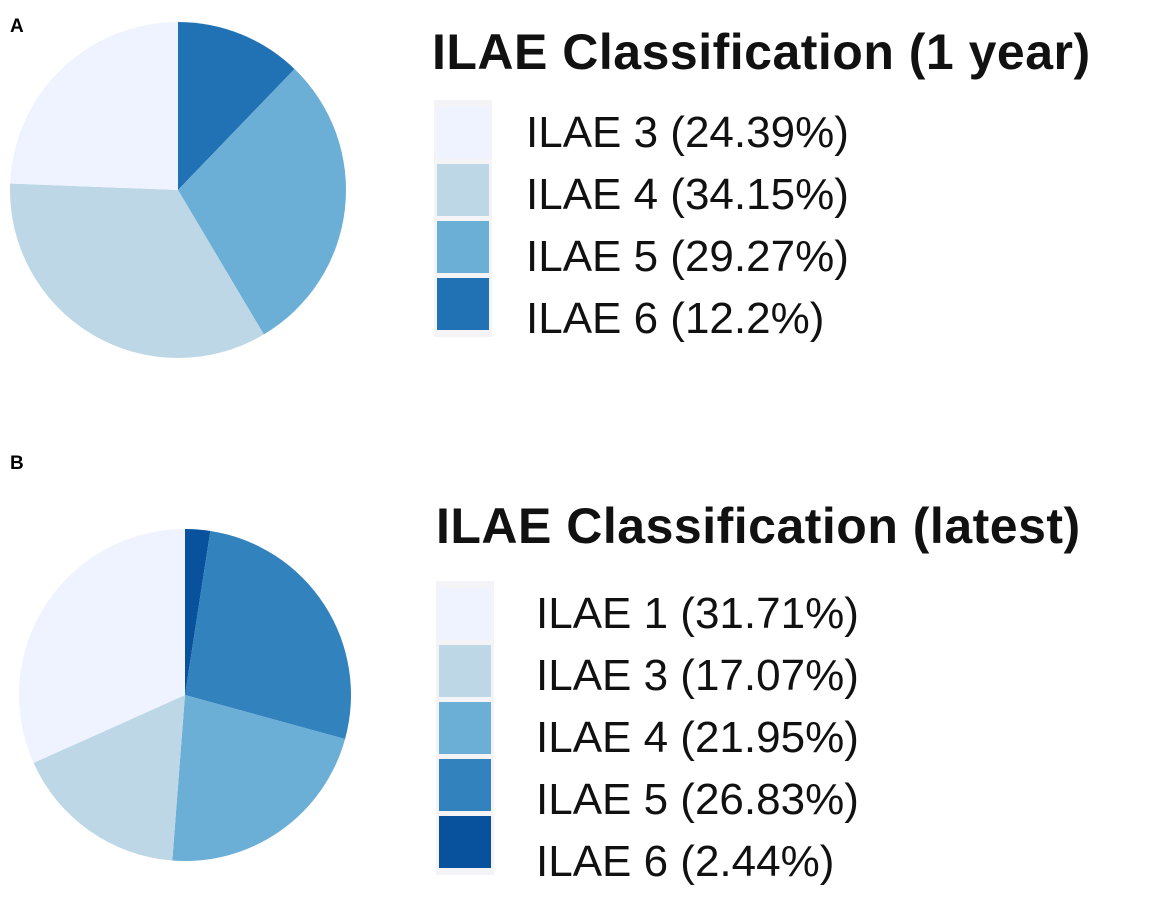 The height and width of the screenshot is (901, 1170). What do you see at coordinates (697, 613) in the screenshot?
I see `legend-label: ILAE 1 (31.71%)` at bounding box center [697, 613].